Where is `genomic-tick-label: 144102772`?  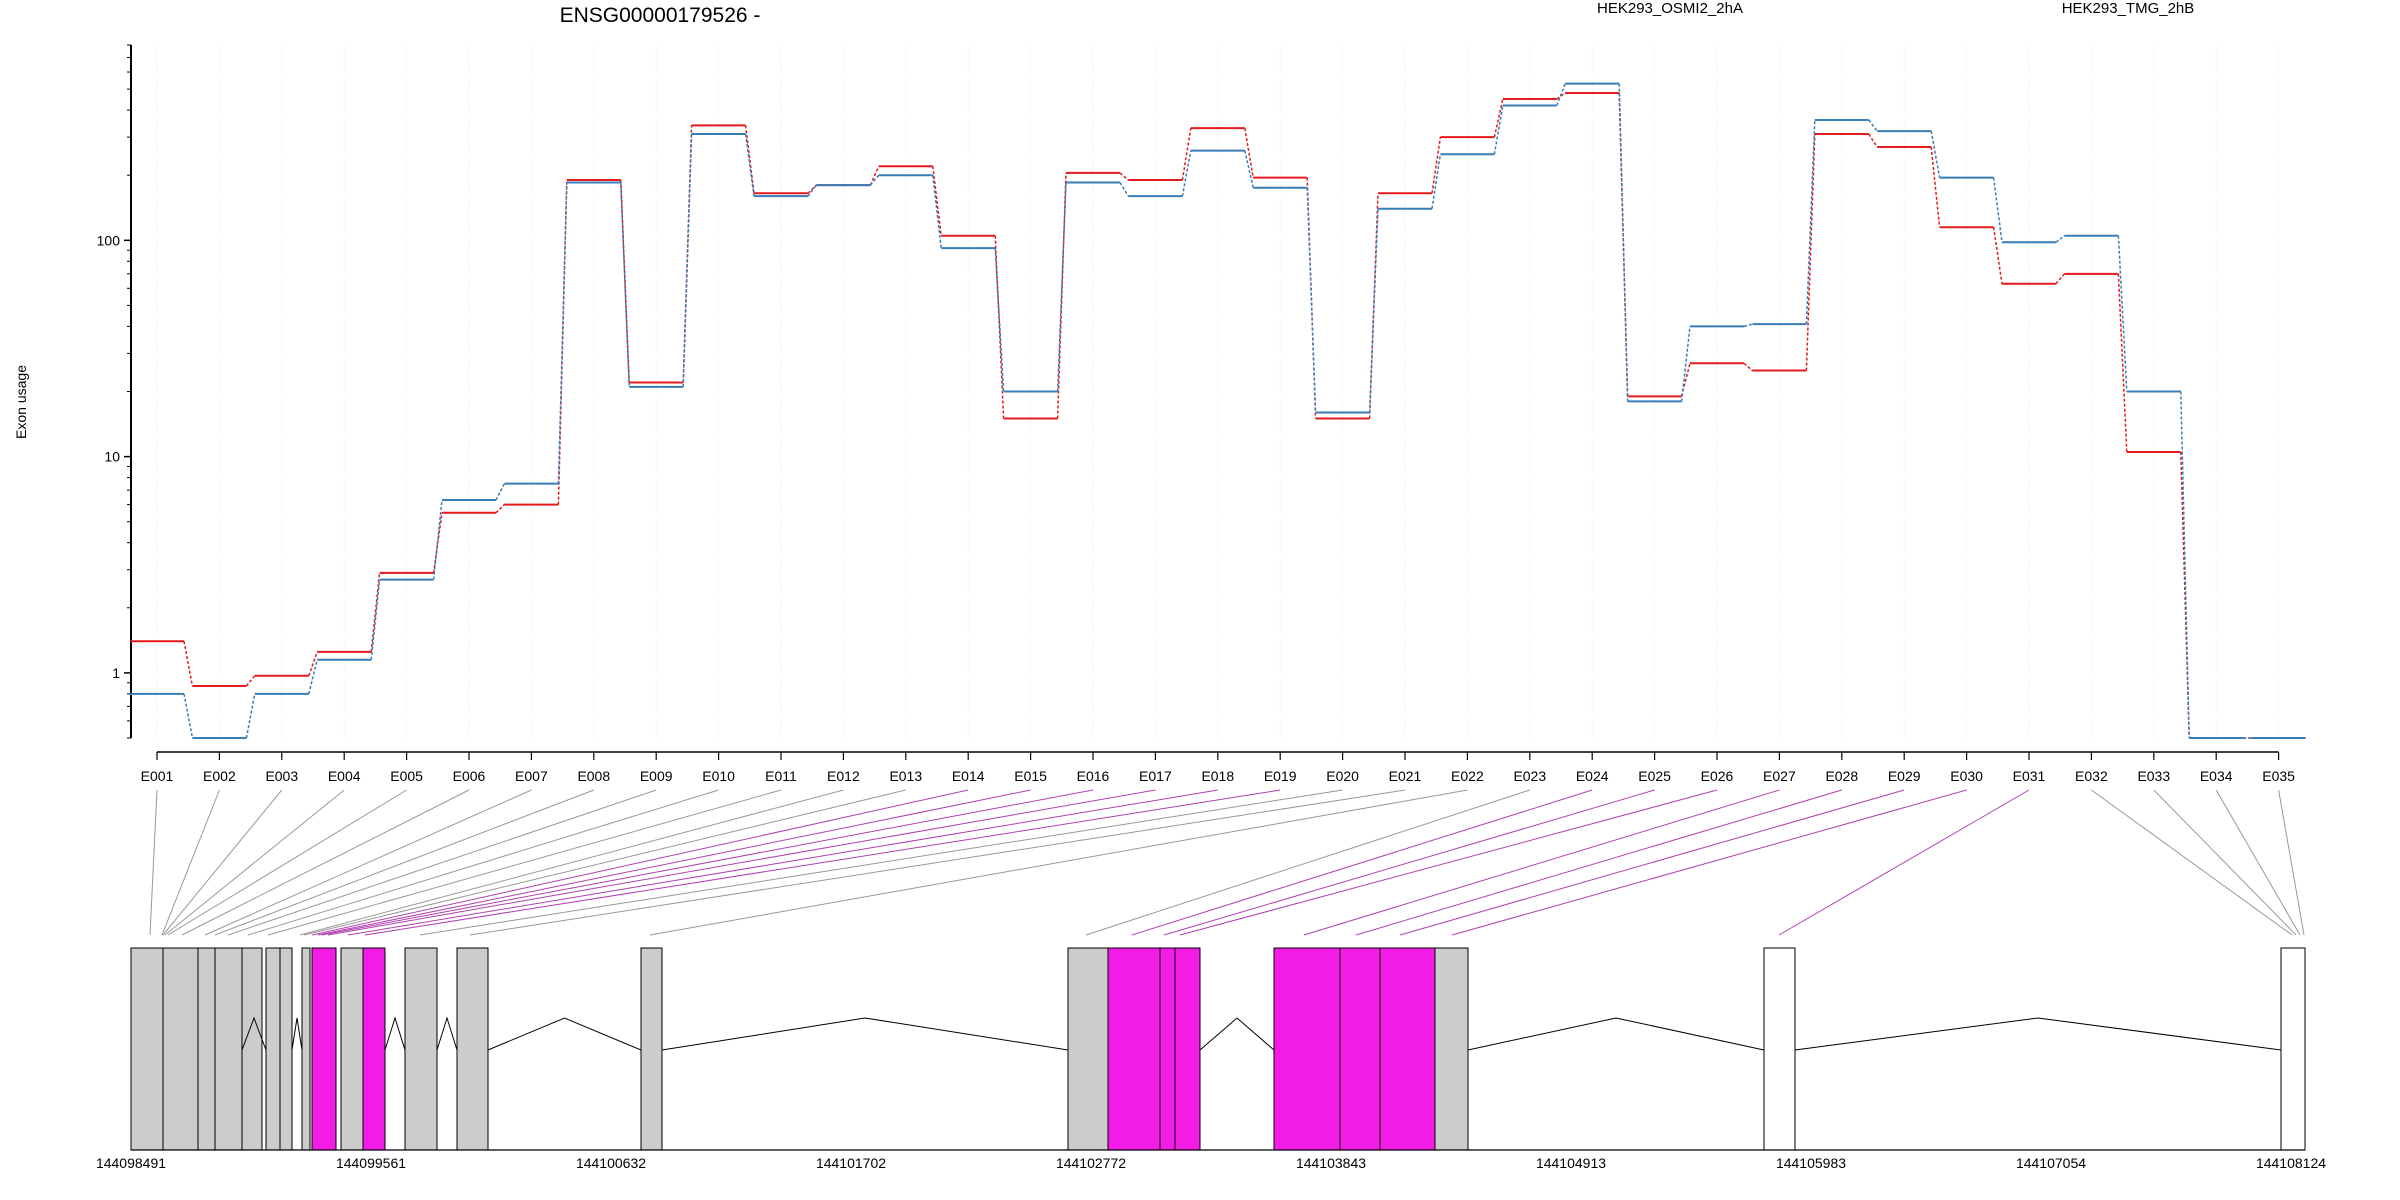
genomic-tick-label: 144102772 is located at coordinates (1091, 1163).